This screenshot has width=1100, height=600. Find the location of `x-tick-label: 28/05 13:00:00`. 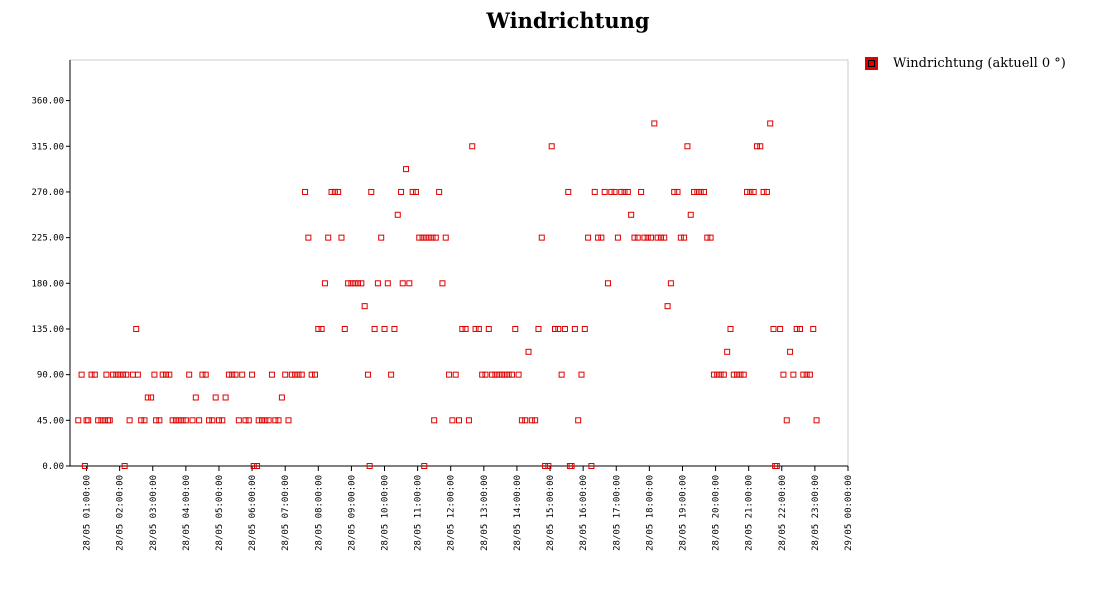

x-tick-label: 28/05 13:00:00 is located at coordinates (485, 513).